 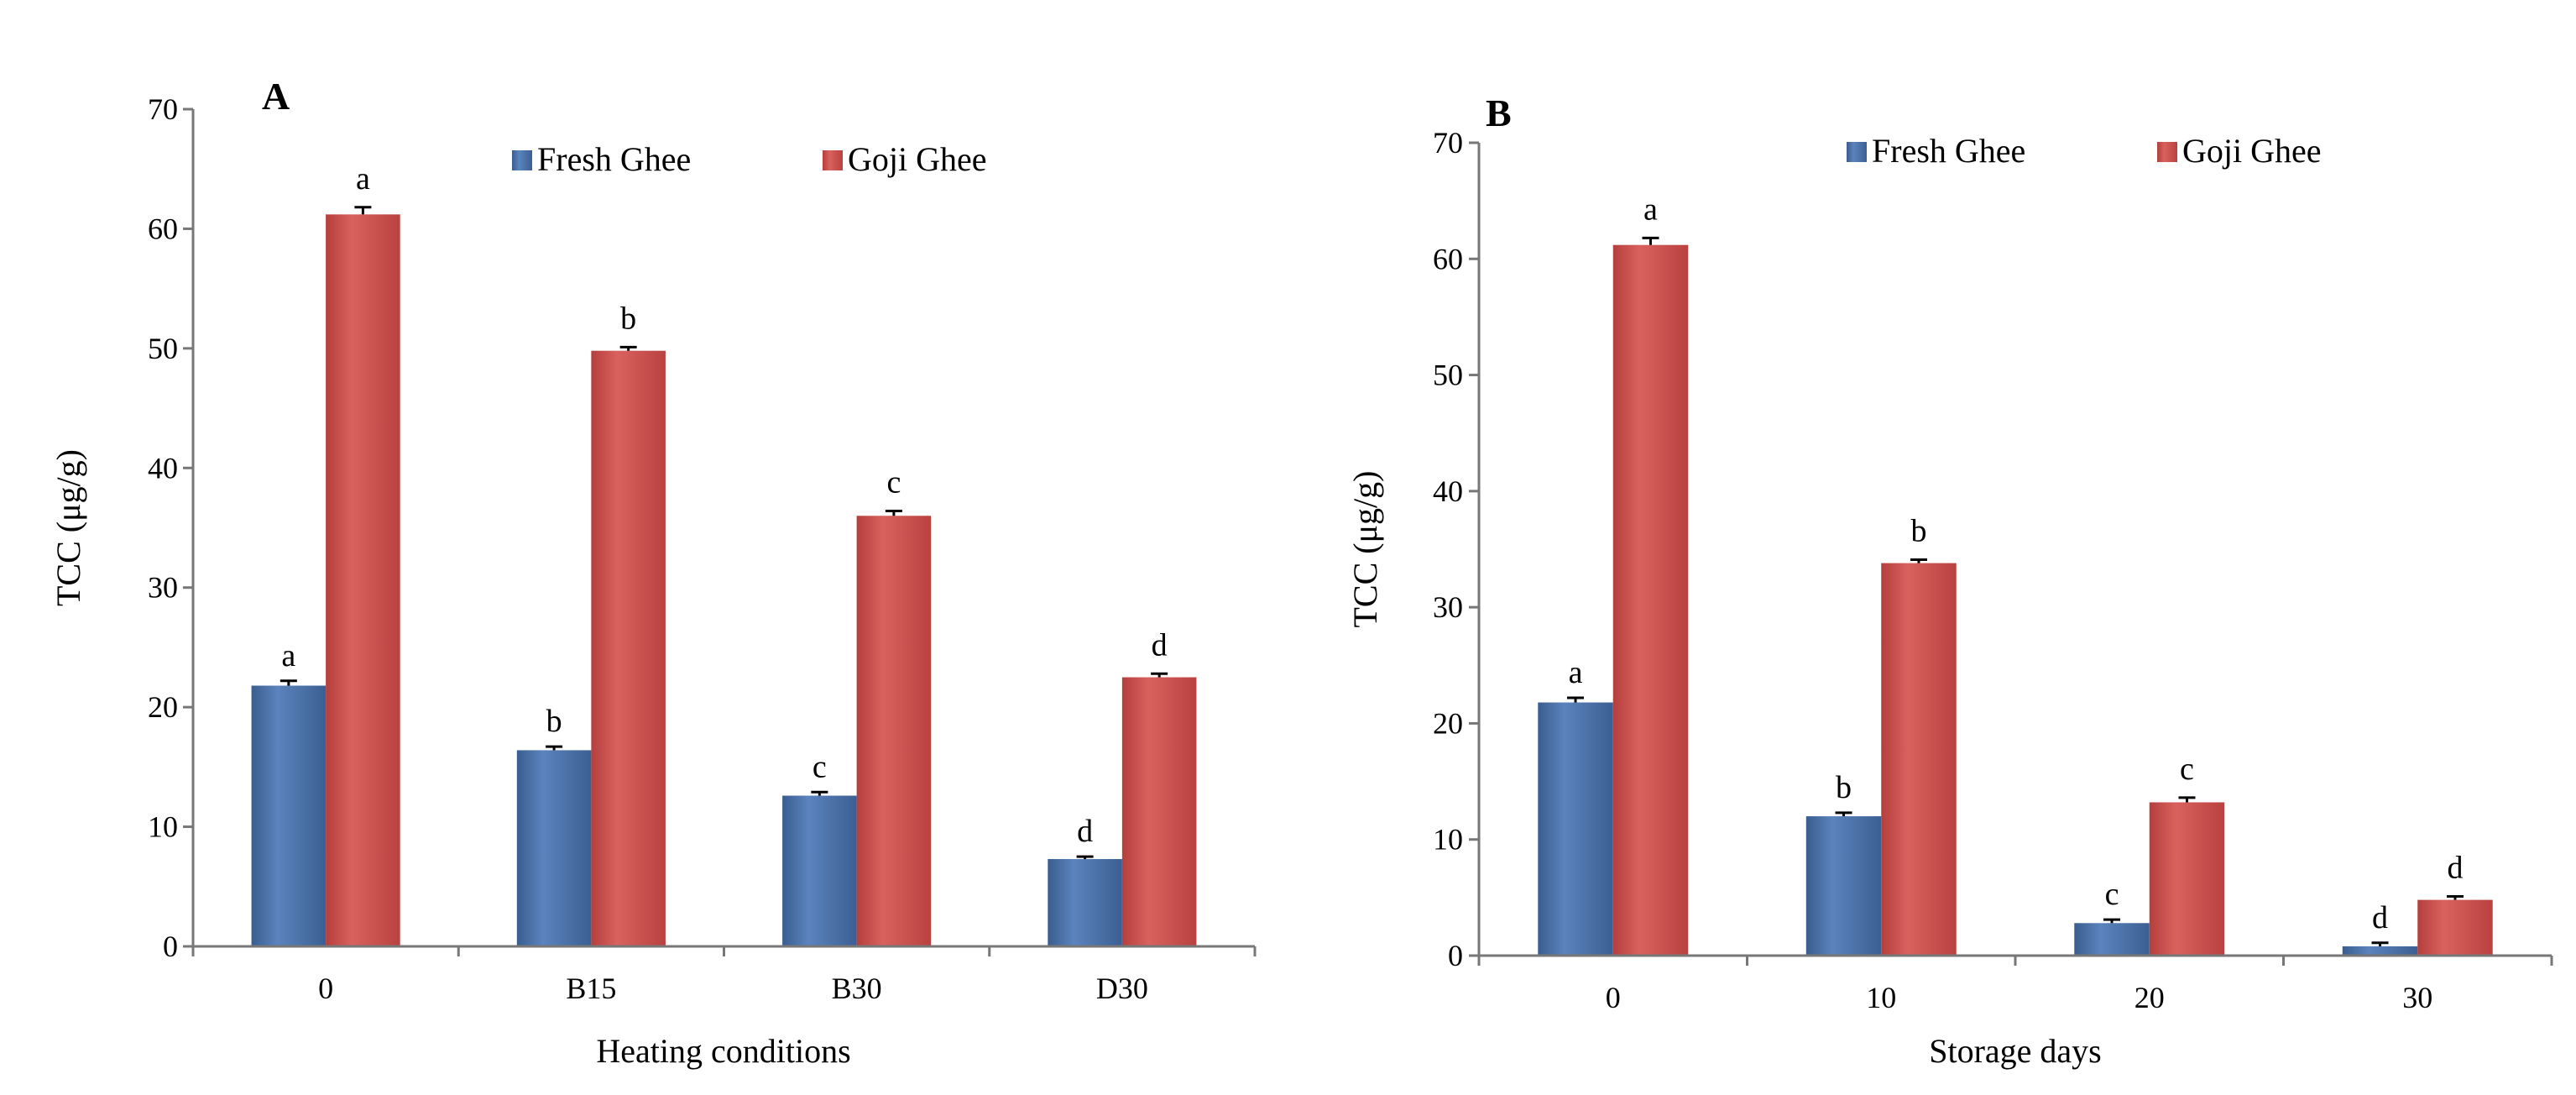 What do you see at coordinates (276, 96) in the screenshot?
I see `panel-label: A` at bounding box center [276, 96].